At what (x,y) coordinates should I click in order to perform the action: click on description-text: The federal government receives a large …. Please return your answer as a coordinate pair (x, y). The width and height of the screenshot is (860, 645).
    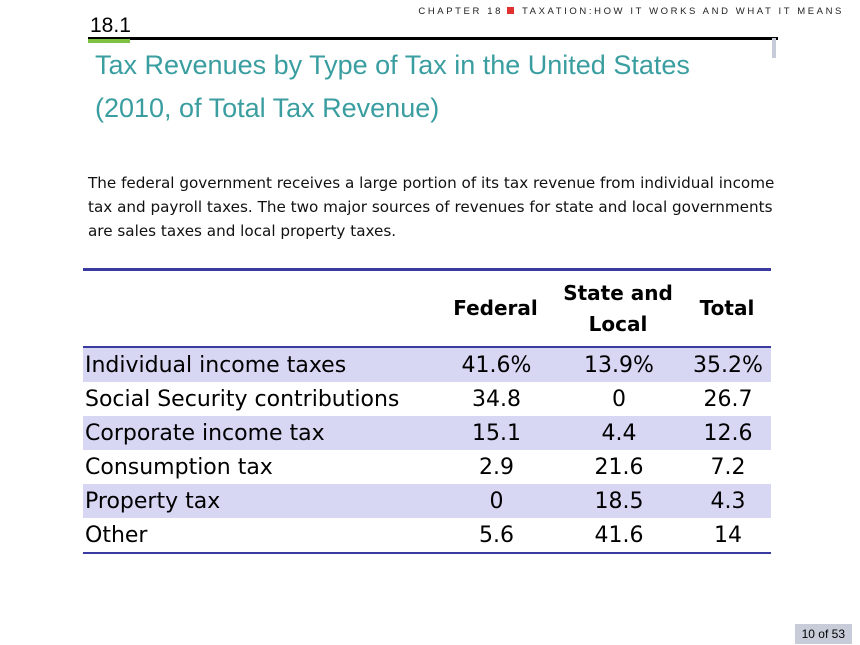
    Looking at the image, I should click on (431, 207).